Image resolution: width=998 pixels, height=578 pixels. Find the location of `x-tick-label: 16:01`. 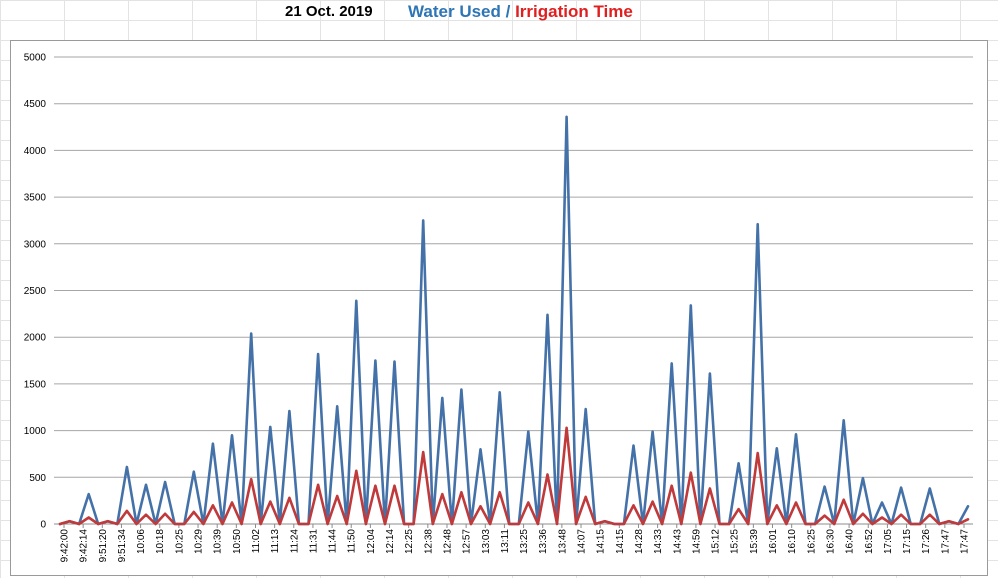

x-tick-label: 16:01 is located at coordinates (773, 541).